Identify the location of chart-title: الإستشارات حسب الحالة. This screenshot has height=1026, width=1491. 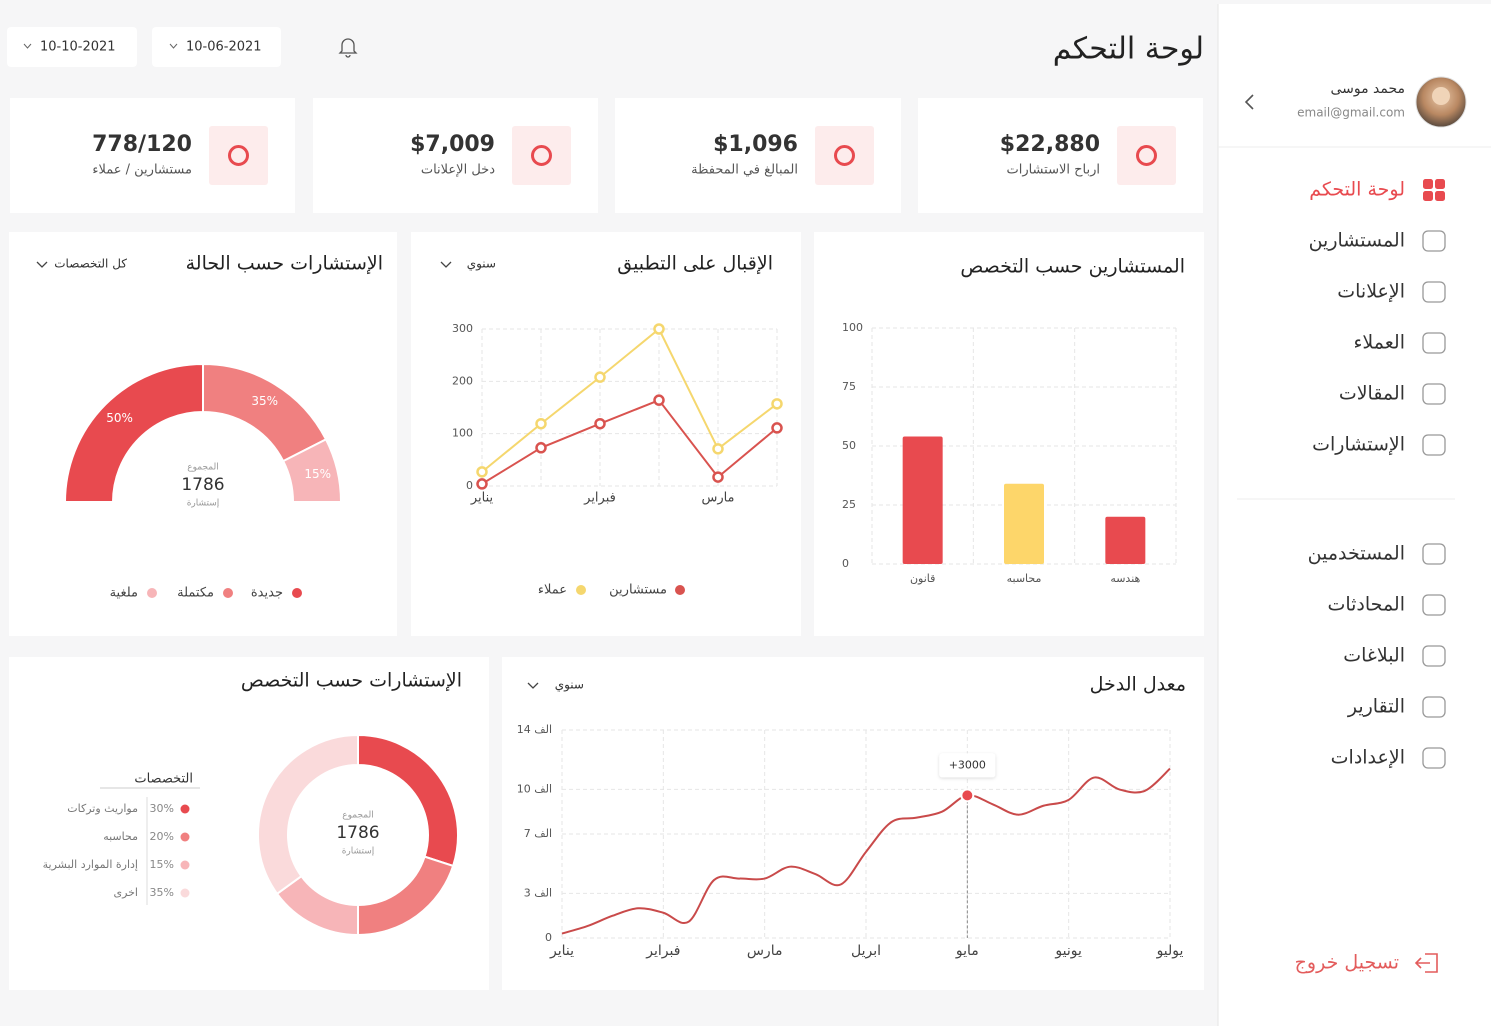
(284, 264).